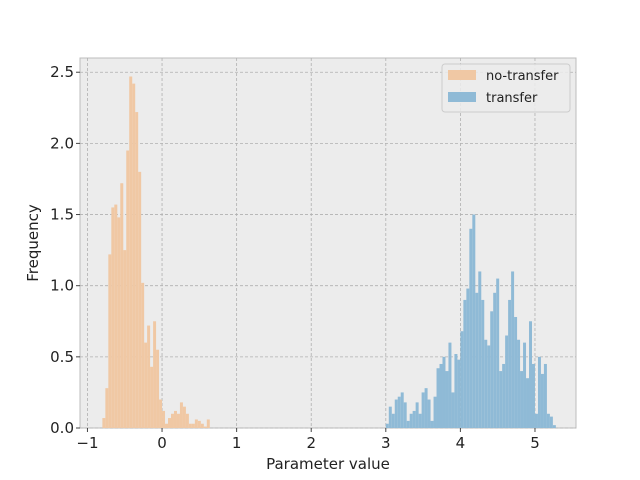  Describe the element at coordinates (237, 443) in the screenshot. I see `x-tick-label: 1` at that location.